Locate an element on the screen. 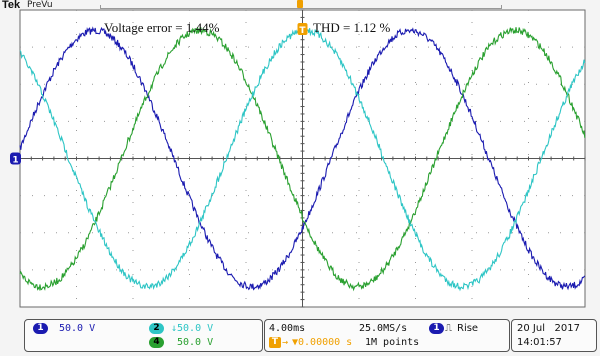  ch2-scale: ↓50.0 V is located at coordinates (192, 328).